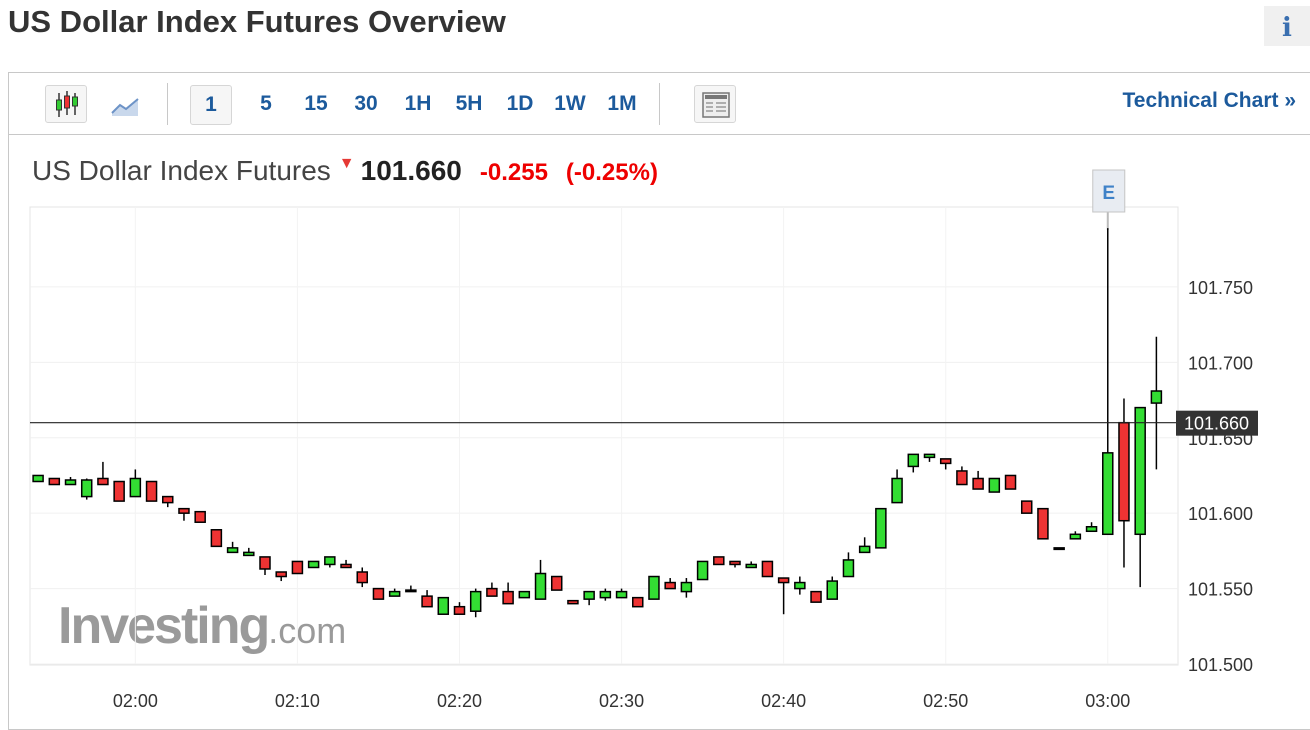 The height and width of the screenshot is (730, 1310). What do you see at coordinates (316, 103) in the screenshot?
I see `timeframe-15: 15` at bounding box center [316, 103].